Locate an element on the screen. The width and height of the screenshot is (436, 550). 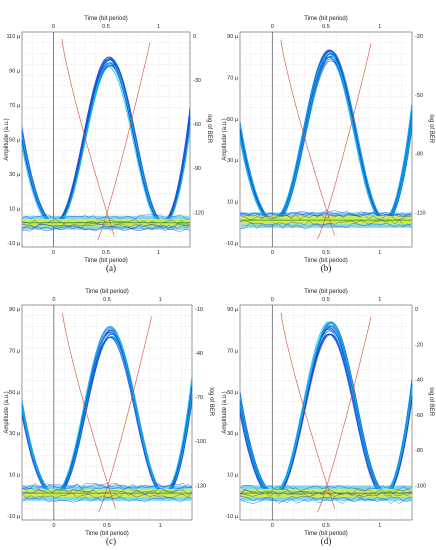
y-tick-label-right: -50 is located at coordinates (419, 96).